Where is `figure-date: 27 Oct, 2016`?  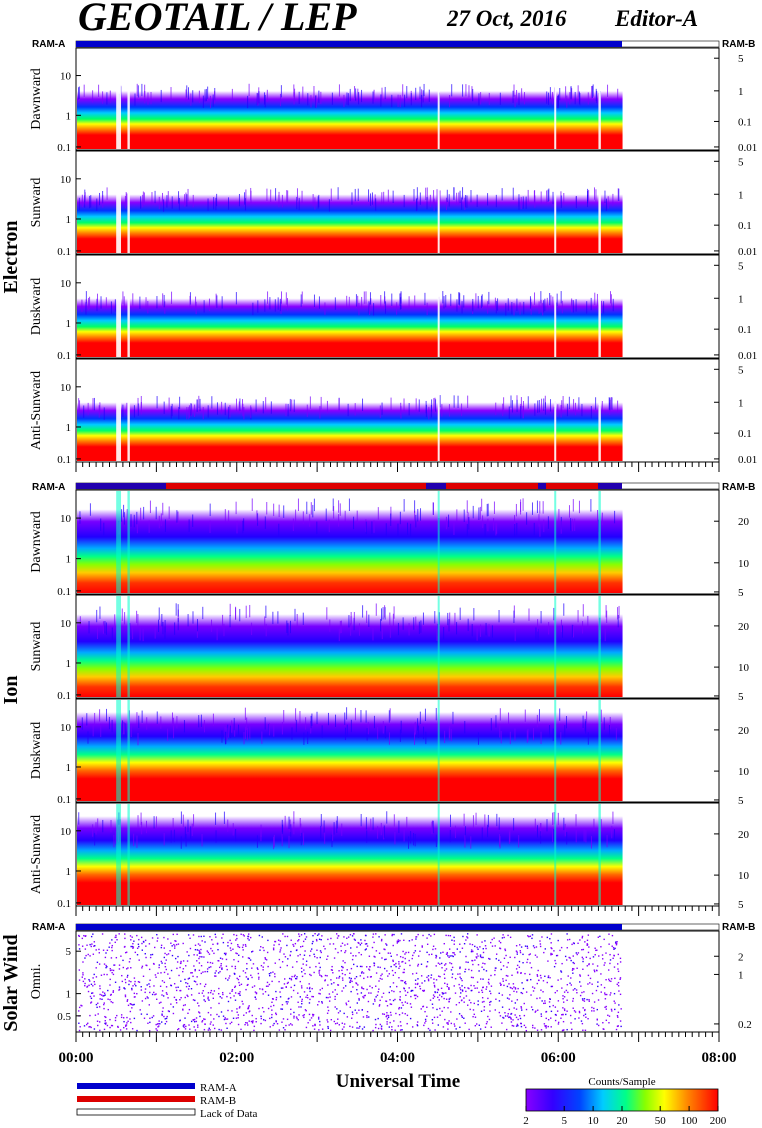
figure-date: 27 Oct, 2016 is located at coordinates (506, 18).